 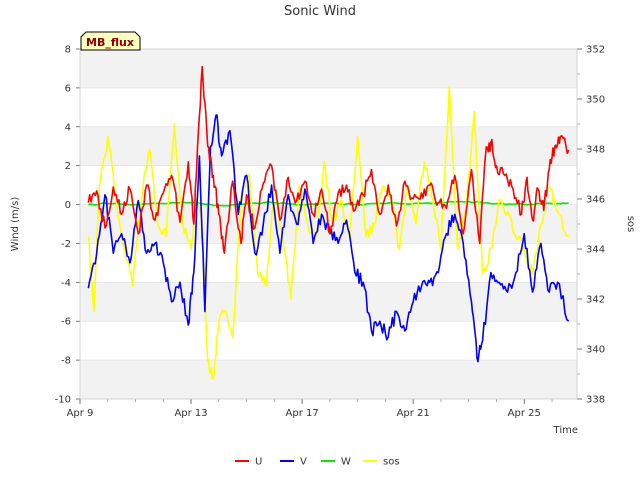 I want to click on badge-label: MB_flux, so click(x=110, y=42).